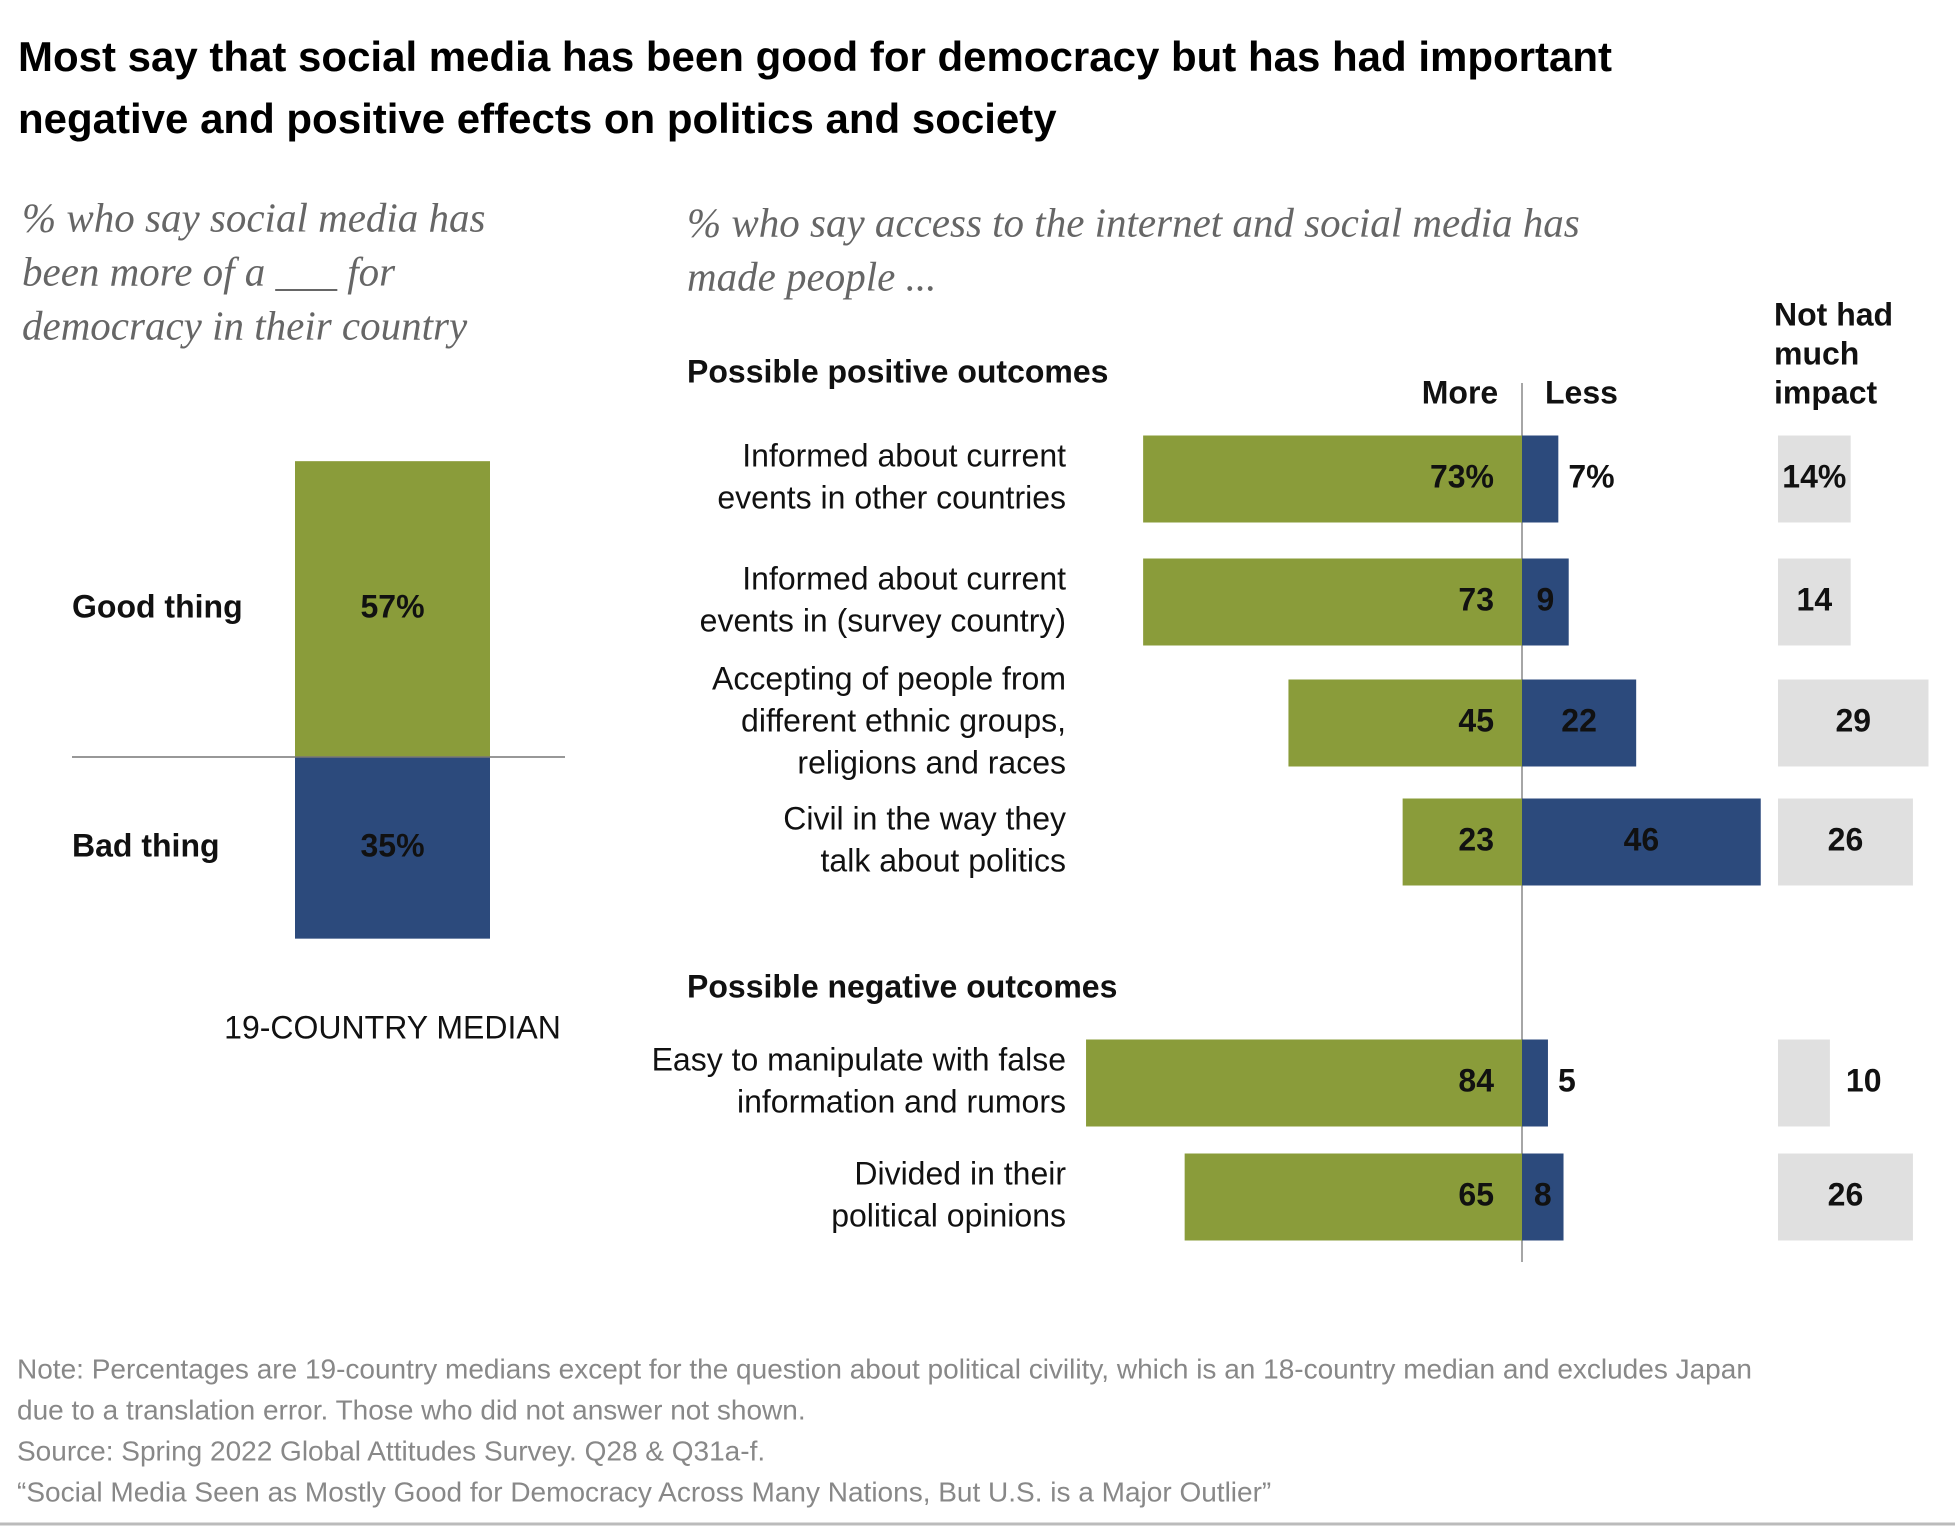 The image size is (1955, 1535). What do you see at coordinates (903, 720) in the screenshot?
I see `category-label: different ethnic groups,` at bounding box center [903, 720].